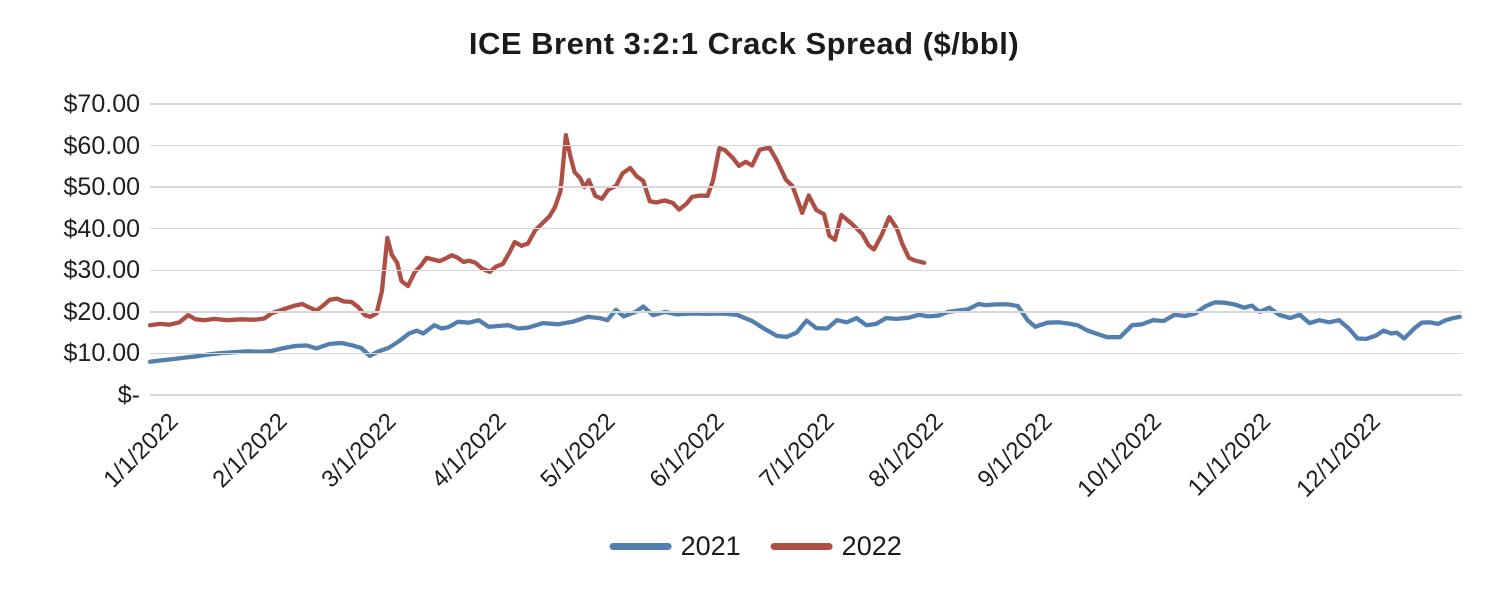 This screenshot has height=592, width=1488. I want to click on x-axis-label: 2/1/2022, so click(250, 451).